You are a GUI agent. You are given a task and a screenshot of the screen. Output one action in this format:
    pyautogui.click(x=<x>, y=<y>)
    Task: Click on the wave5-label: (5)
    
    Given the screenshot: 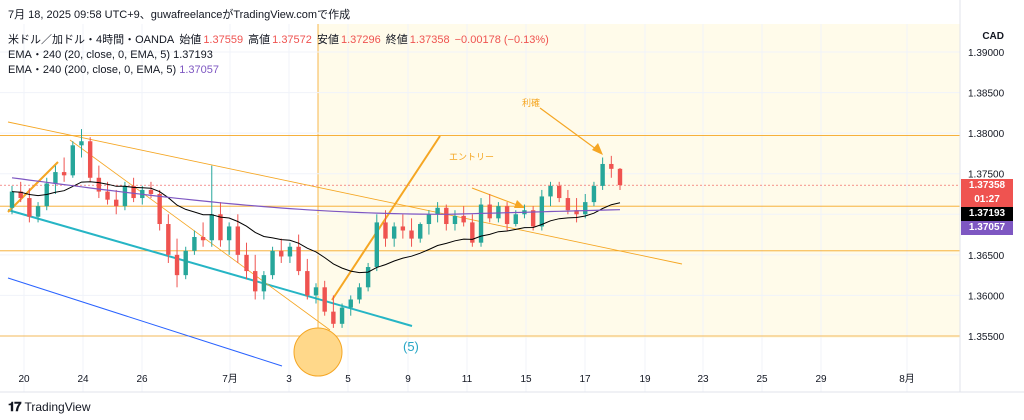 What is the action you would take?
    pyautogui.click(x=411, y=346)
    